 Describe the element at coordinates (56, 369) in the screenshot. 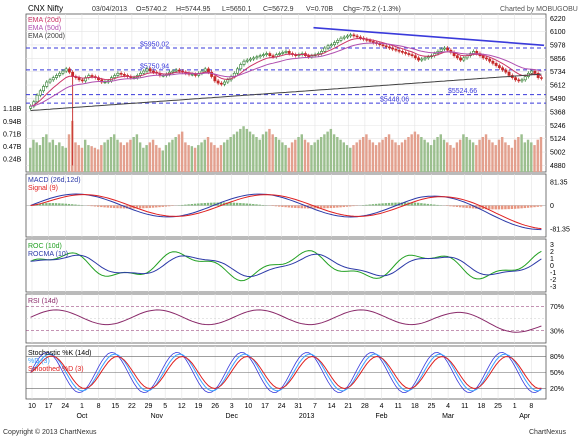

I see `stoch-smoothed-legend-item: Smoothed %D (3)` at that location.